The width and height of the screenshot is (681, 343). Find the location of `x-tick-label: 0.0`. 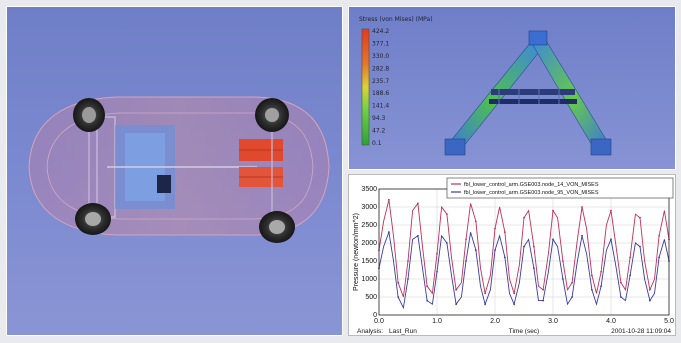

x-tick-label: 0.0 is located at coordinates (379, 321).